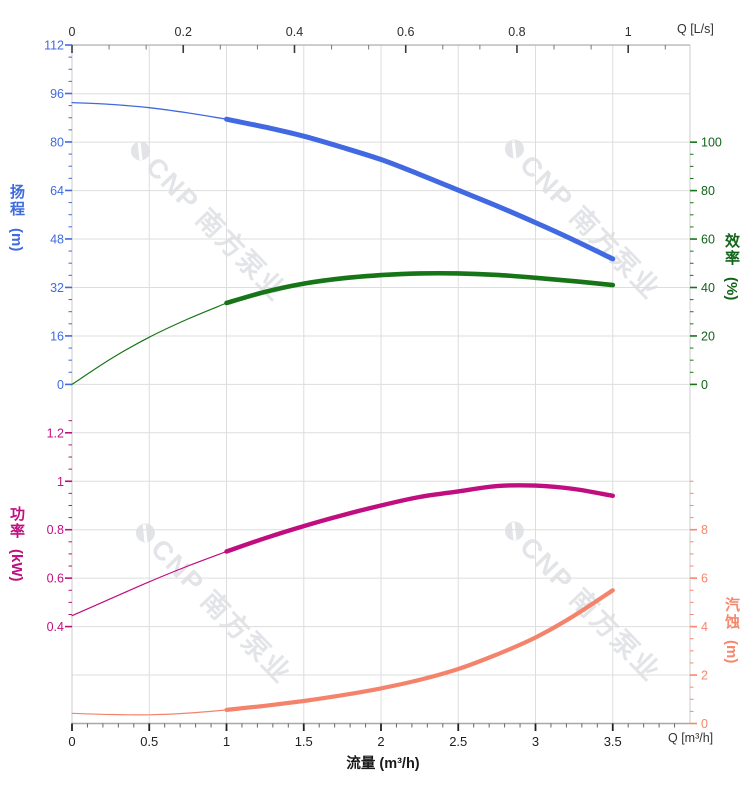 This screenshot has height=797, width=752. What do you see at coordinates (731, 289) in the screenshot?
I see `efficiency-axis-unit: (%)` at bounding box center [731, 289].